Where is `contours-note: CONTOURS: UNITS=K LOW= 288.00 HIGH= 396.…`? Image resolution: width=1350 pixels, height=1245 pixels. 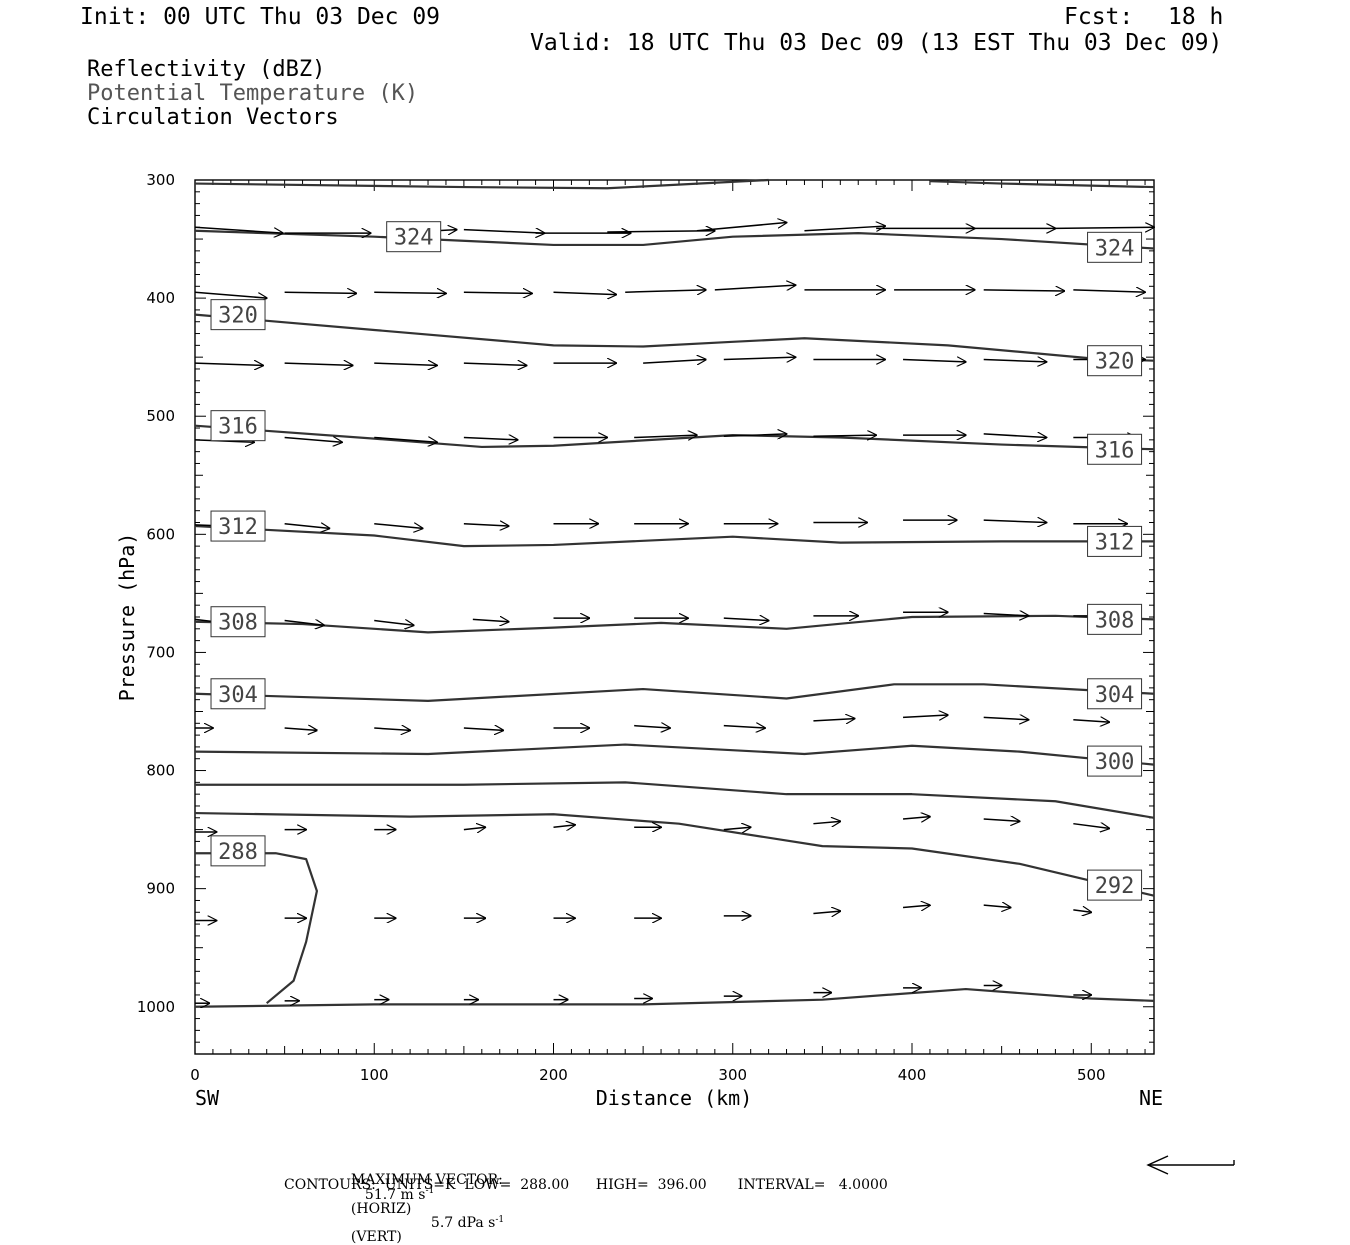 contours-note: CONTOURS: UNITS=K LOW= 288.00 HIGH= 396.… is located at coordinates (586, 1185).